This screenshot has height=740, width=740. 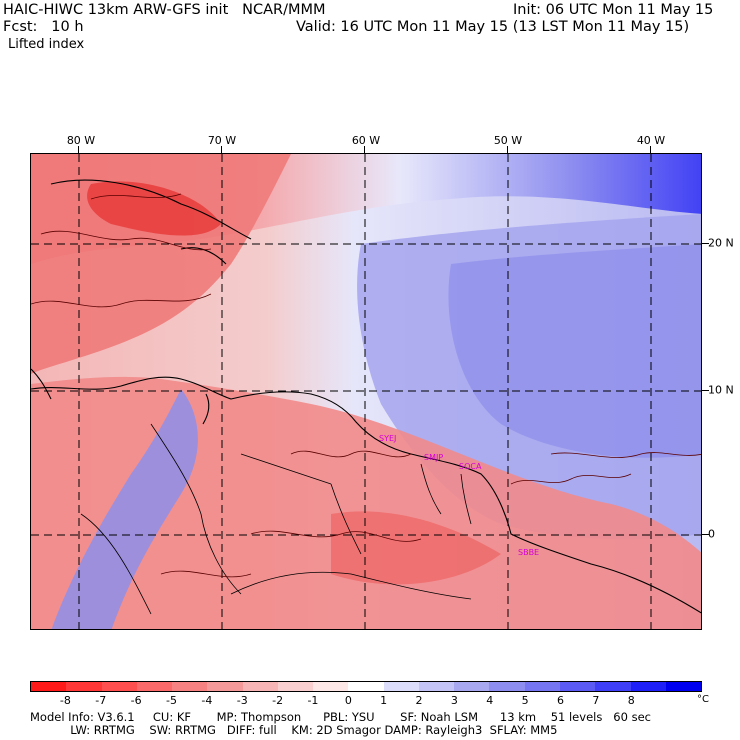 What do you see at coordinates (384, 700) in the screenshot?
I see `colorbar-label: 1` at bounding box center [384, 700].